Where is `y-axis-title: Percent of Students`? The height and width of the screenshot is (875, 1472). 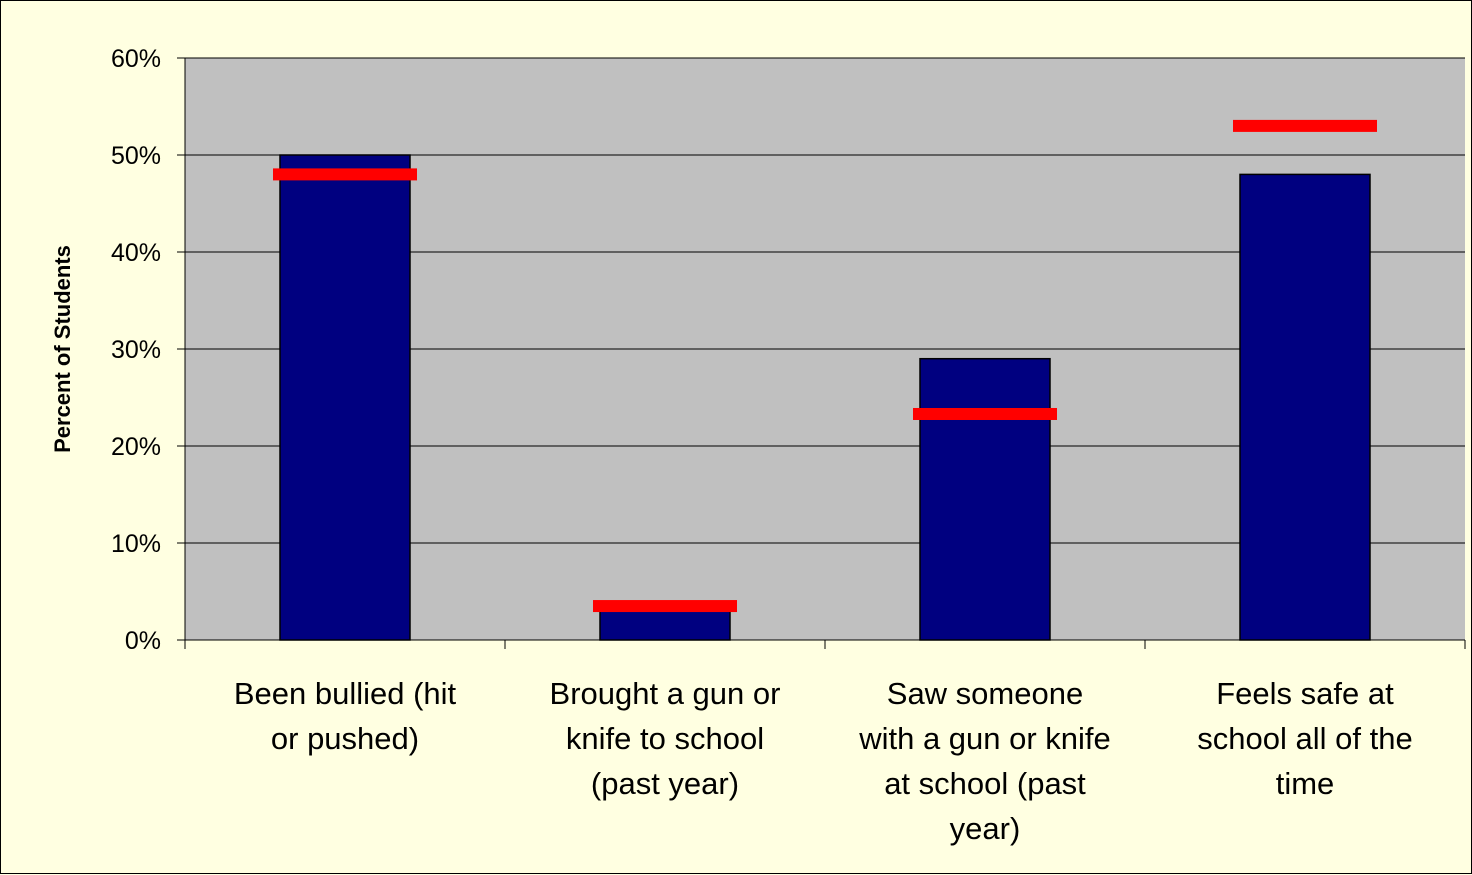 y-axis-title: Percent of Students is located at coordinates (62, 349).